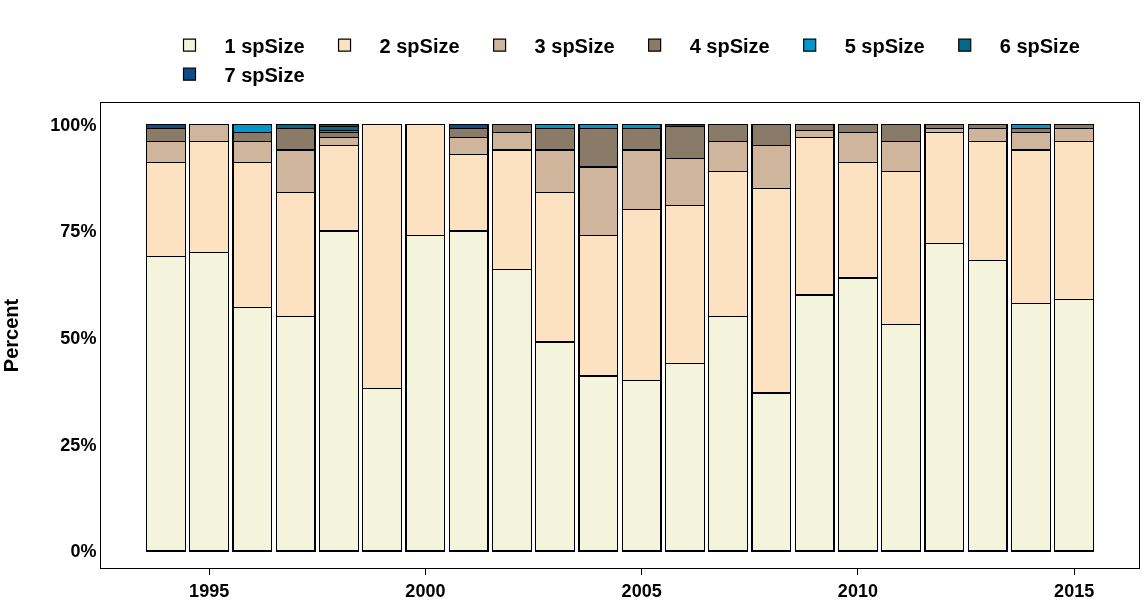  Describe the element at coordinates (729, 46) in the screenshot. I see `legend-label: 4 spSize` at that location.